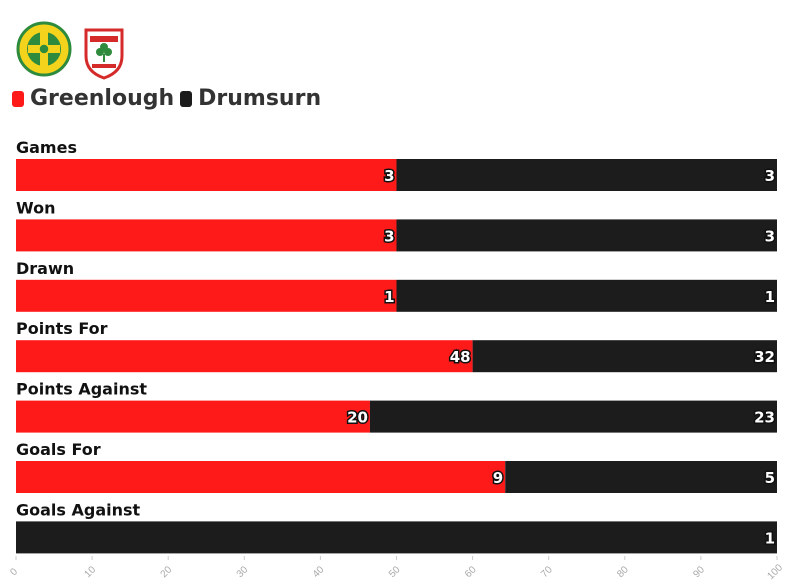 The image size is (796, 586). Describe the element at coordinates (586, 175) in the screenshot. I see `bar-drumsurn-games` at that location.